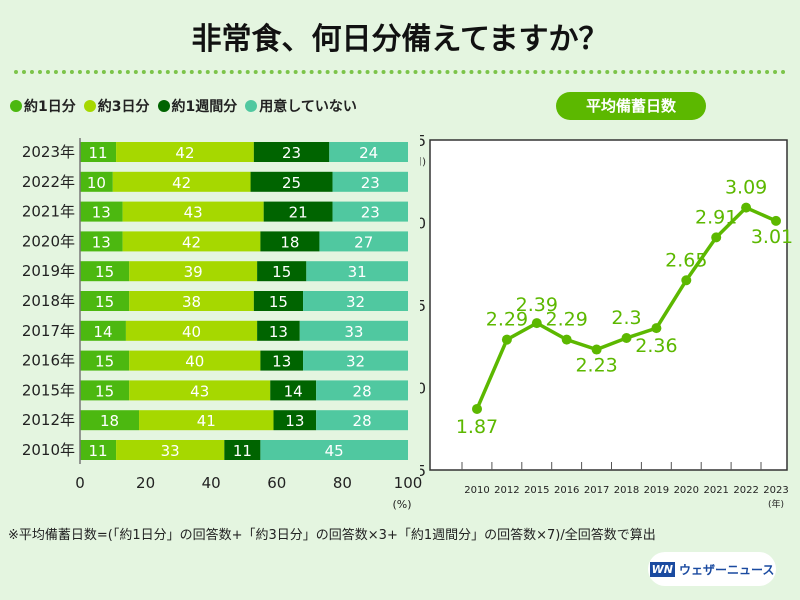  What do you see at coordinates (308, 107) in the screenshot?
I see `legend-label: 用意していない` at bounding box center [308, 107].